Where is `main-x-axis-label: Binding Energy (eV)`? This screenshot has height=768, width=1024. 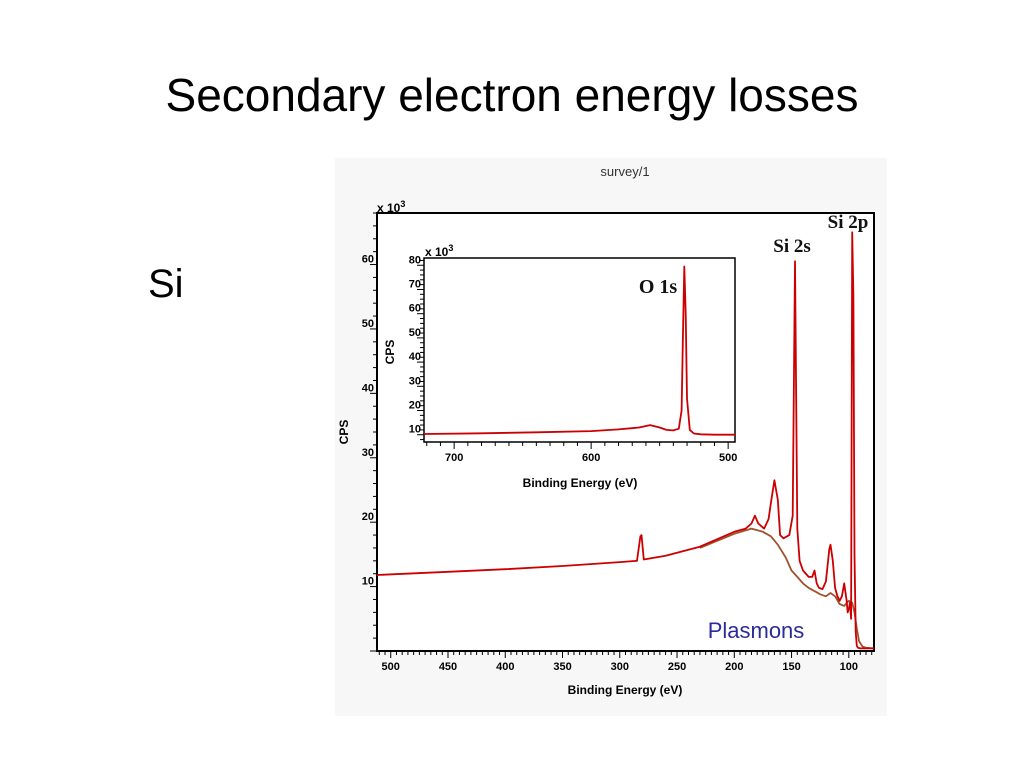 main-x-axis-label: Binding Energy (eV) is located at coordinates (625, 690).